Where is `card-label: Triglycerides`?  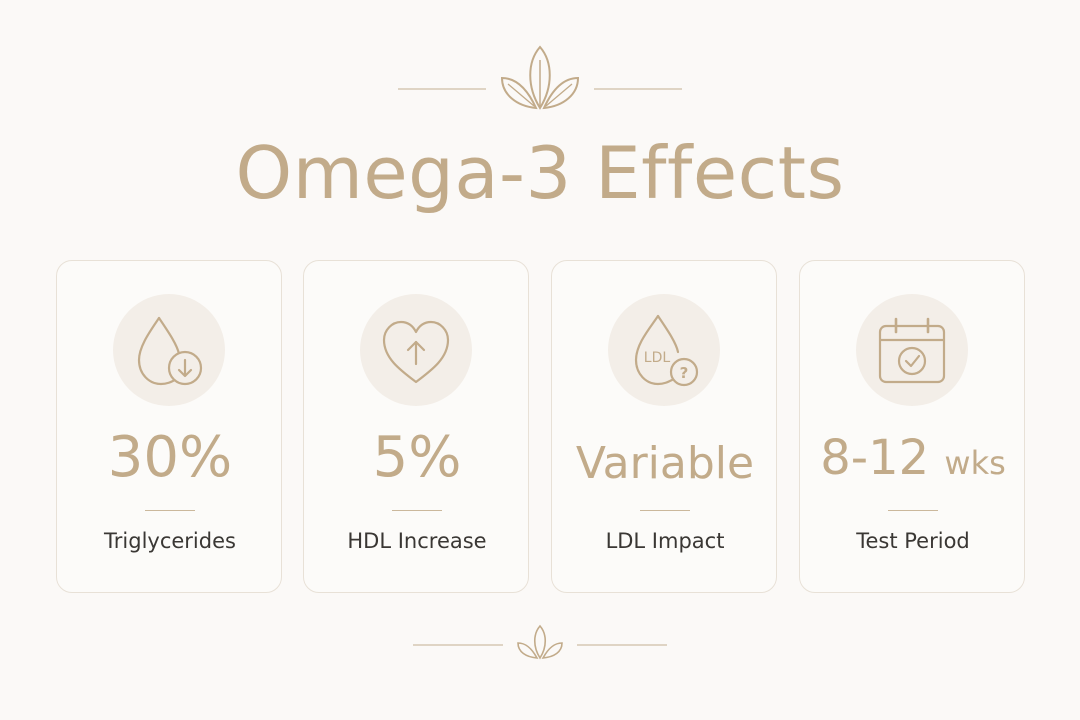
card-label: Triglycerides is located at coordinates (170, 541).